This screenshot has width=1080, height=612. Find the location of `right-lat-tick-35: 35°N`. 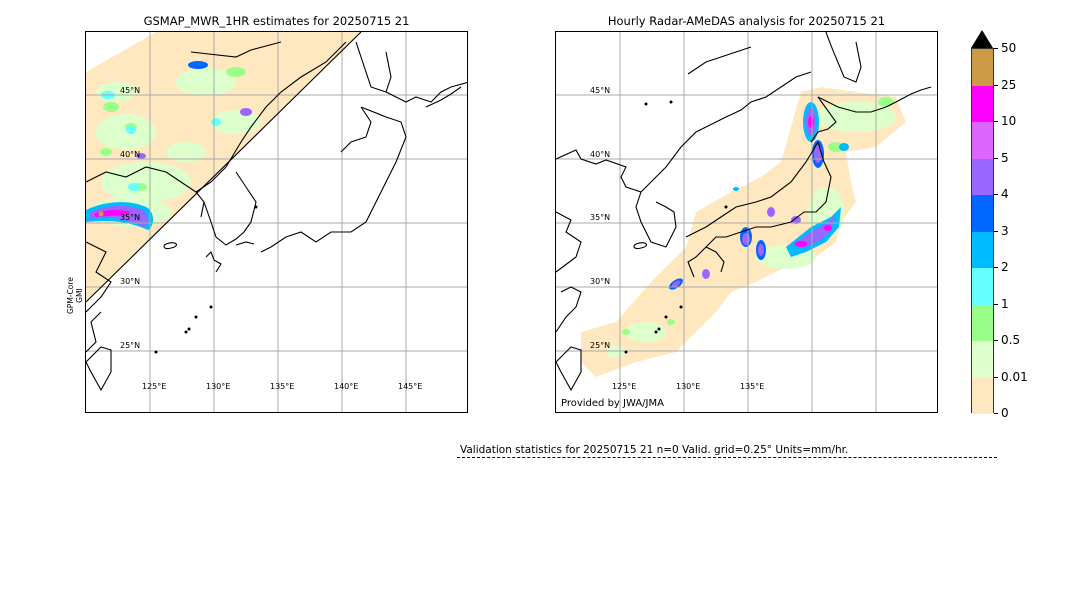

right-lat-tick-35: 35°N is located at coordinates (600, 217).